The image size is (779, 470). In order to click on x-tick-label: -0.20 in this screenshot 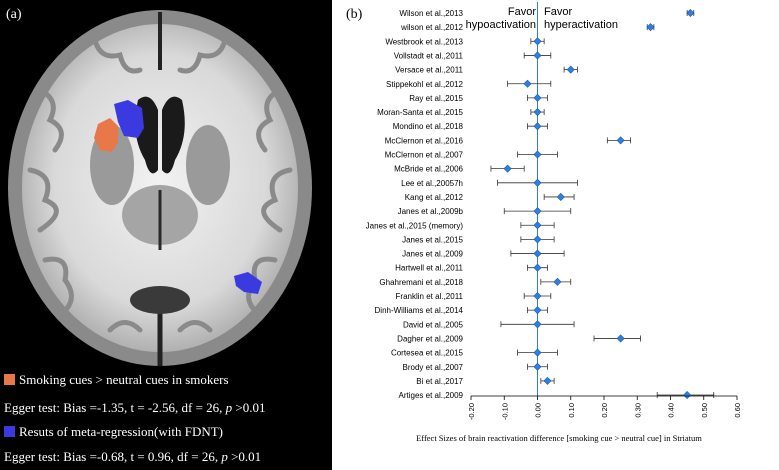, I will do `click(471, 411)`.